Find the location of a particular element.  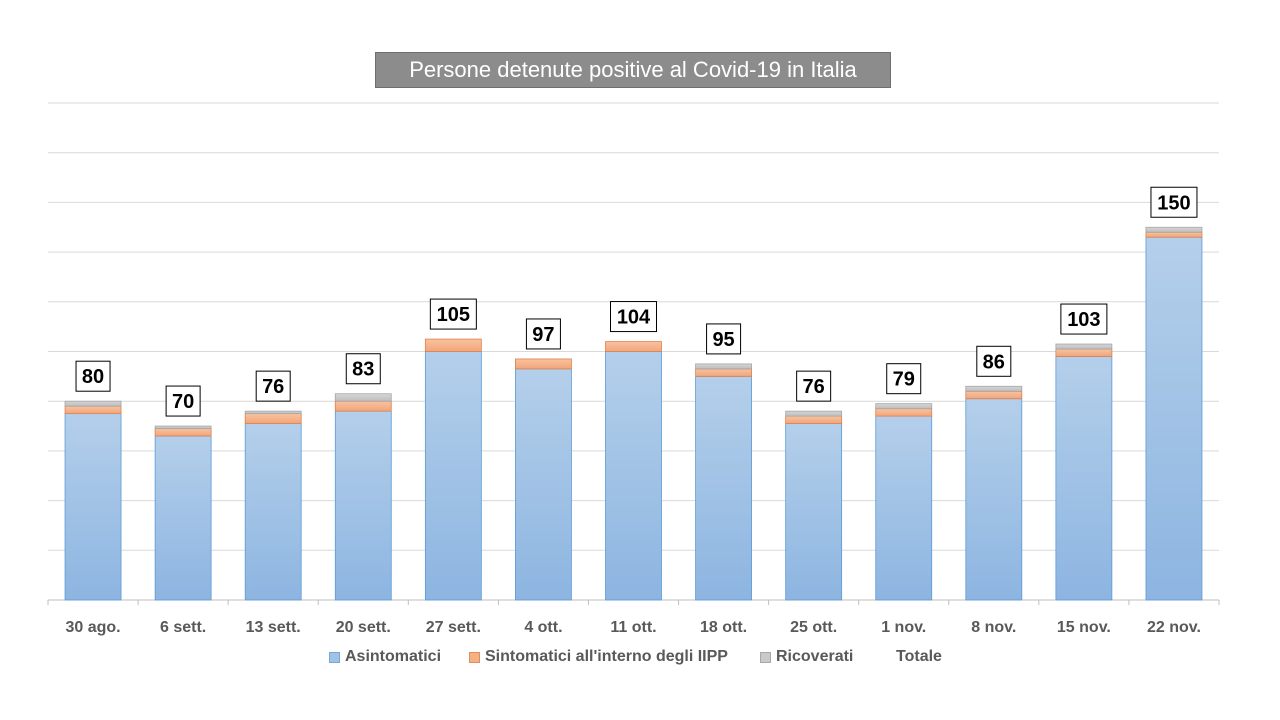

x-tick-label: 27 sett. is located at coordinates (453, 627).